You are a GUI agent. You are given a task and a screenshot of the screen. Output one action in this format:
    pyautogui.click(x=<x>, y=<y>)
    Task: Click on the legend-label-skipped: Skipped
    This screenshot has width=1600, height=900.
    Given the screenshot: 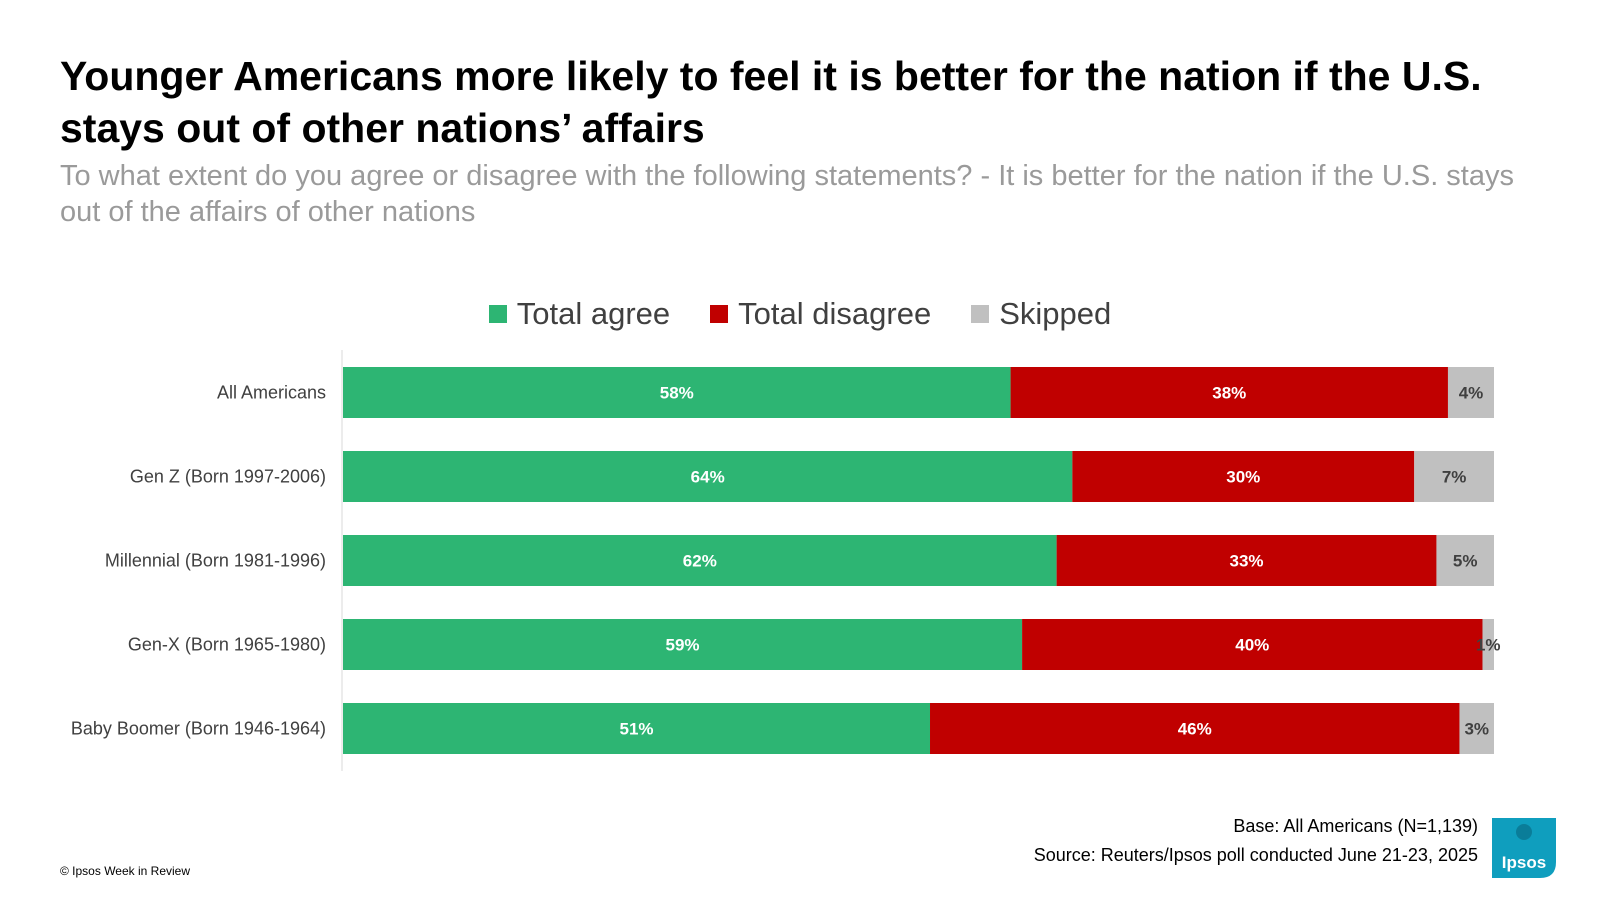 What is the action you would take?
    pyautogui.click(x=1055, y=313)
    